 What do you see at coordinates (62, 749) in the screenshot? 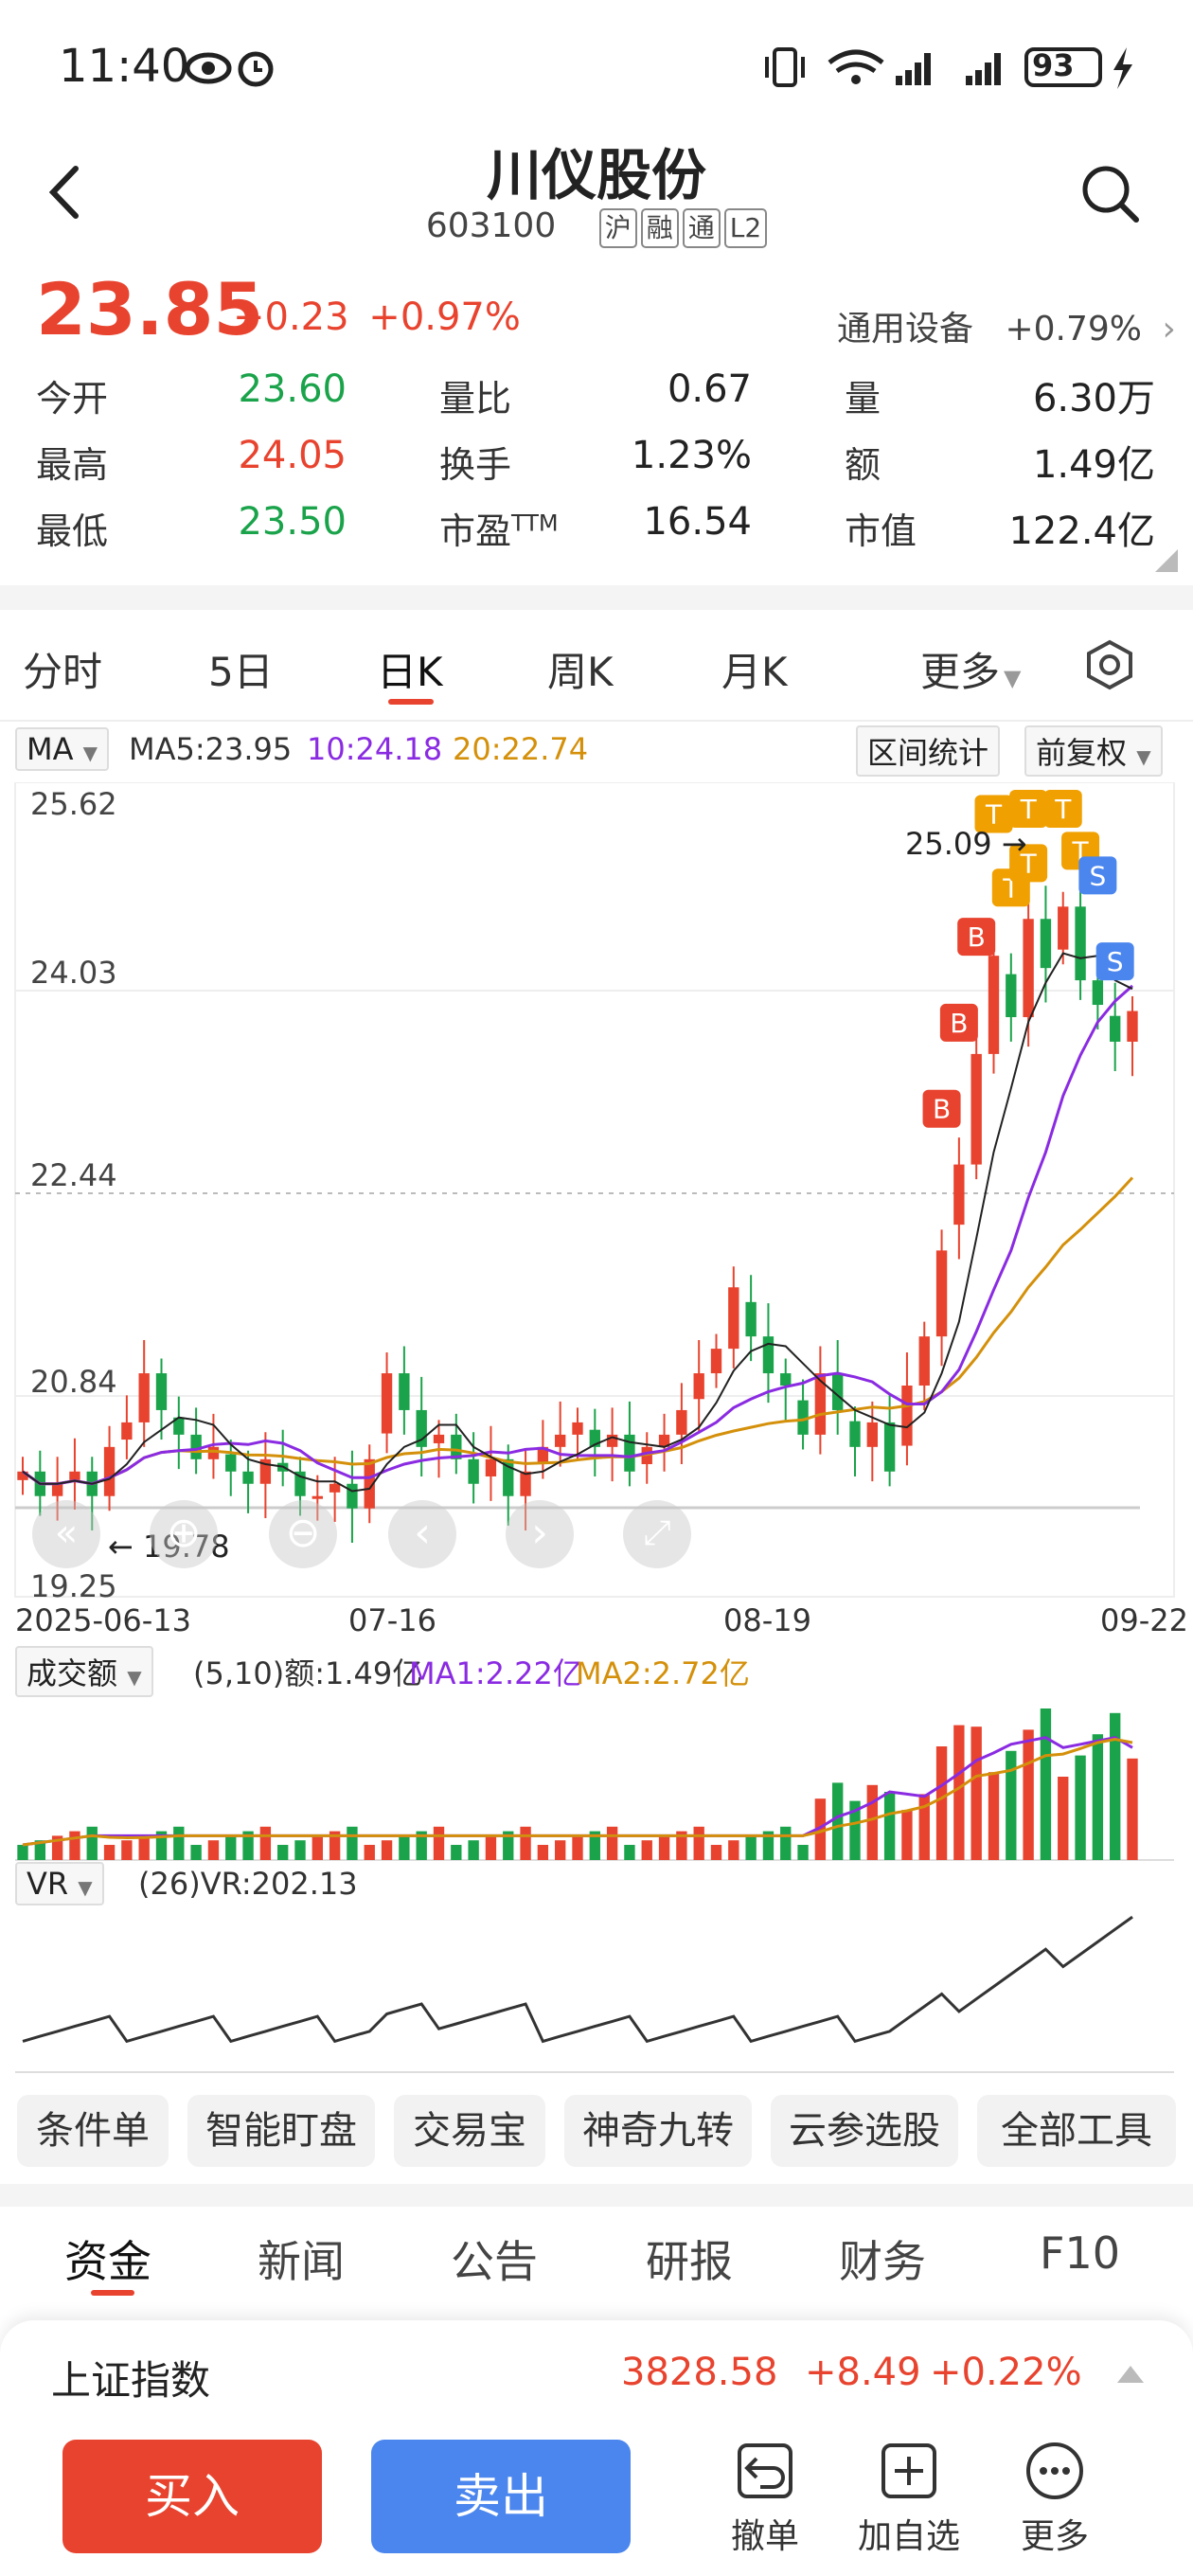
I see `indicator-selector: MA ▼` at bounding box center [62, 749].